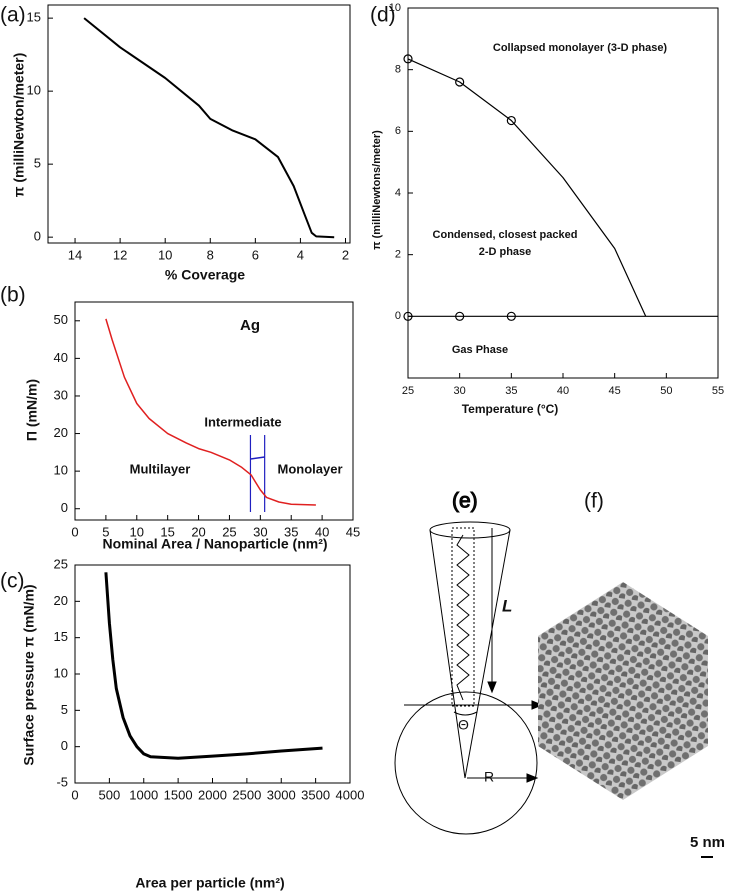  What do you see at coordinates (510, 409) in the screenshot?
I see `x-axis-label: Temperature (°C)` at bounding box center [510, 409].